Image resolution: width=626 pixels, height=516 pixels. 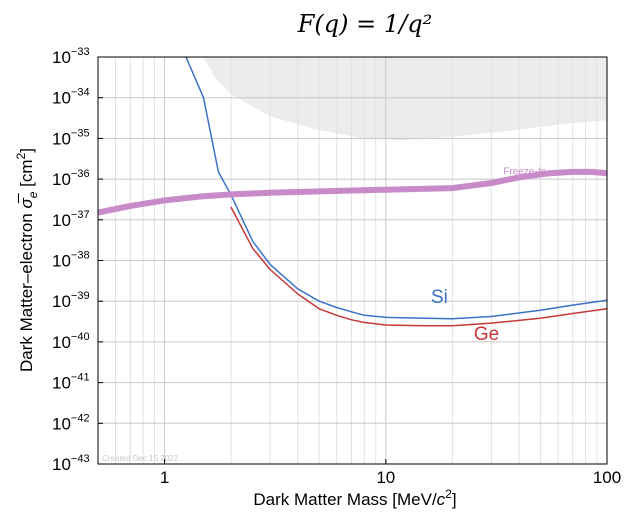 I want to click on label-ge: Ge, so click(x=486, y=334).